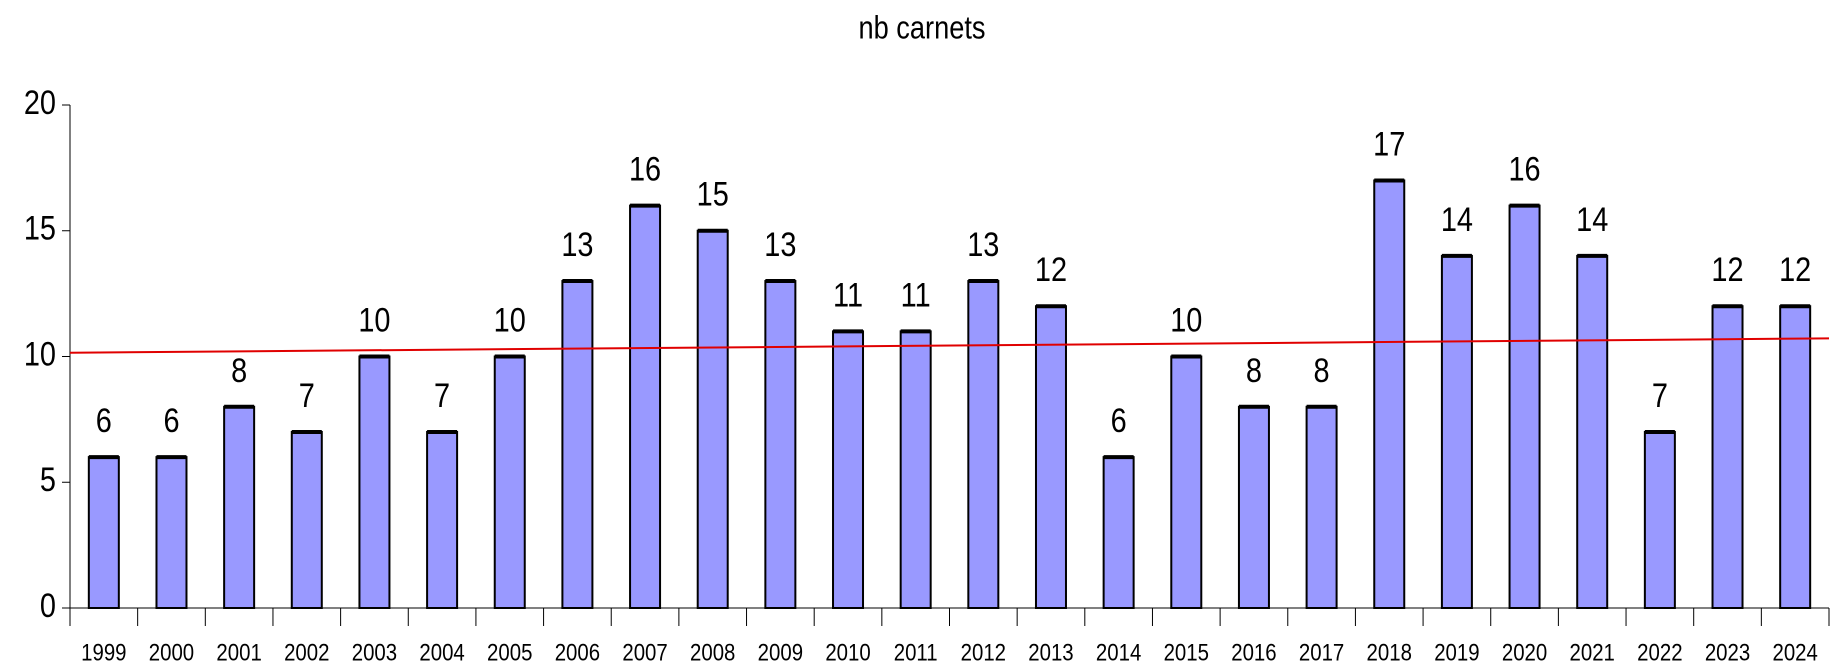 The height and width of the screenshot is (667, 1832). Describe the element at coordinates (1524, 652) in the screenshot. I see `x-tick-label: 2020` at that location.